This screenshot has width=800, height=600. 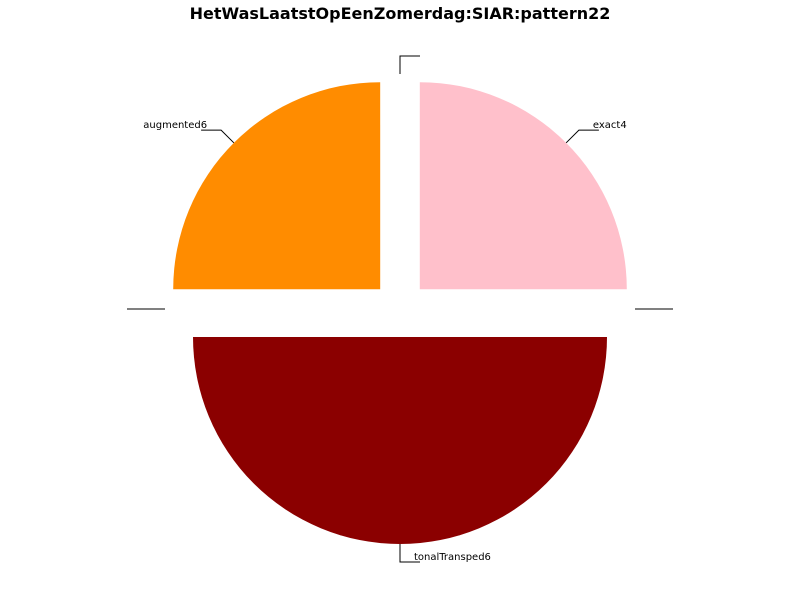 What do you see at coordinates (582, 136) in the screenshot?
I see `leader-line-exact4` at bounding box center [582, 136].